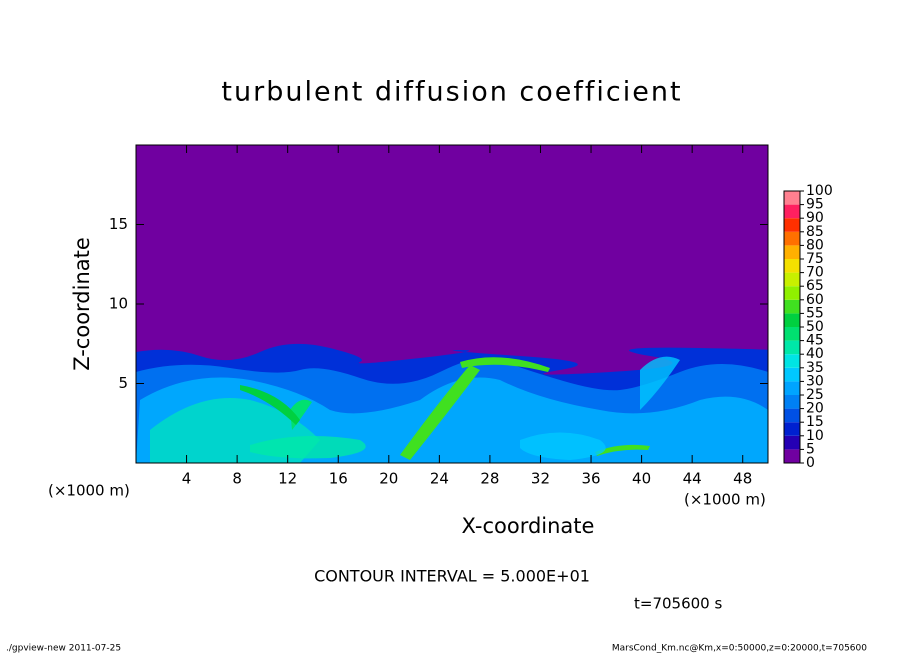  I want to click on colorbar-label: 100, so click(819, 191).